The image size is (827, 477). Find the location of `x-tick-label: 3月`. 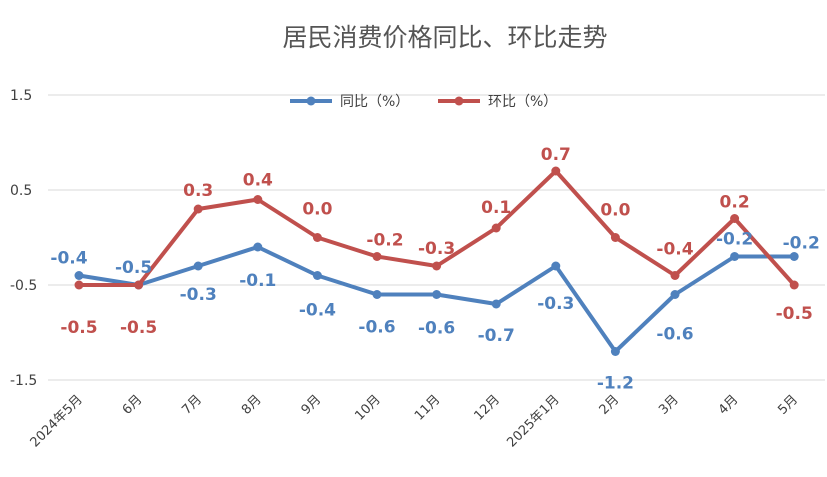

x-tick-label: 3月 is located at coordinates (669, 405).